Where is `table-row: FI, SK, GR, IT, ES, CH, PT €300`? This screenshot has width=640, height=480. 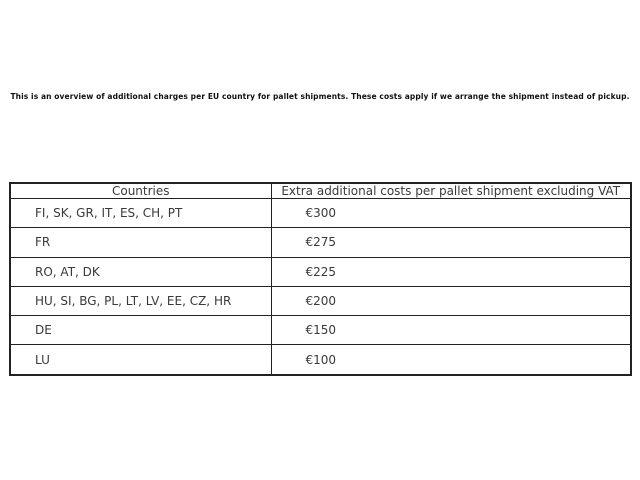
table-row: FI, SK, GR, IT, ES, CH, PT €300 is located at coordinates (320, 213).